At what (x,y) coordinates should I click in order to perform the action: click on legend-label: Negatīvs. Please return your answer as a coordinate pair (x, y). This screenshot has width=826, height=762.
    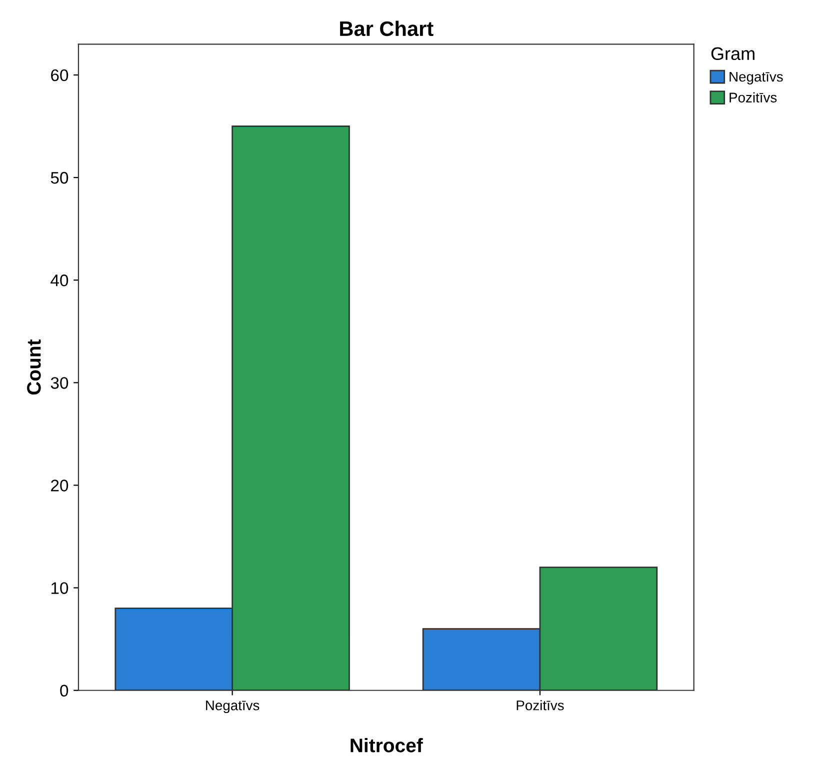
    Looking at the image, I should click on (756, 78).